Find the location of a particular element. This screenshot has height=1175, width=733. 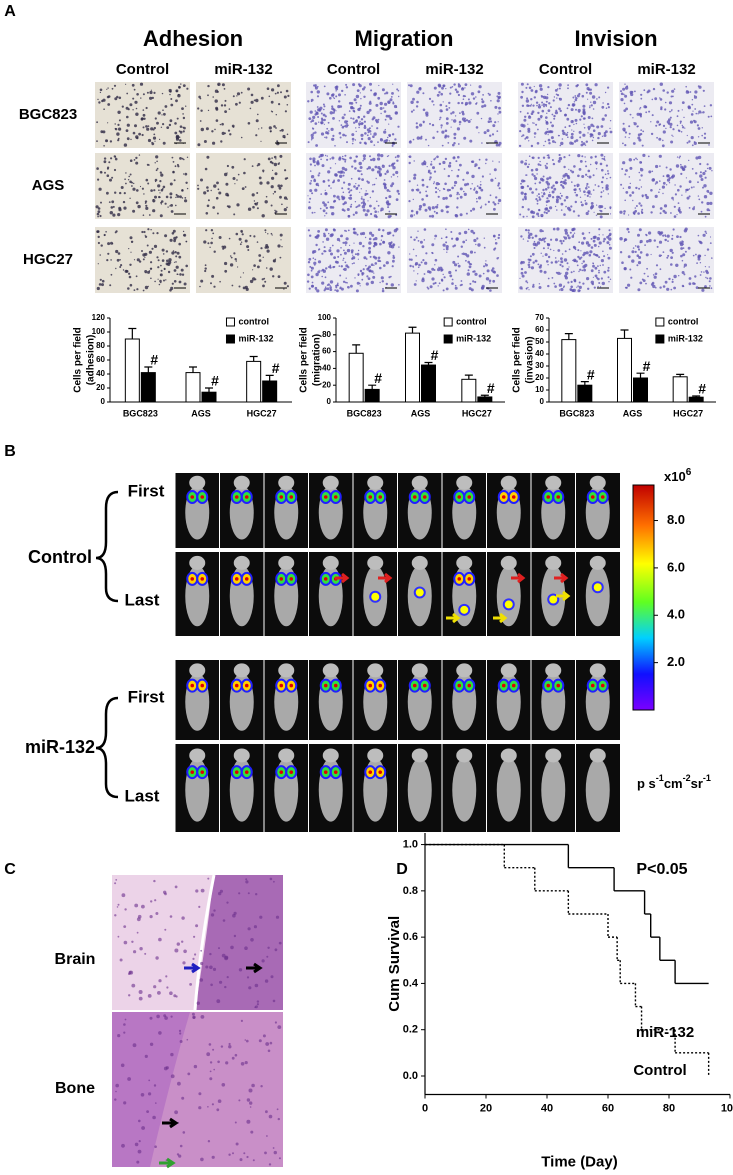

series-label: miR-132 is located at coordinates (665, 1032).